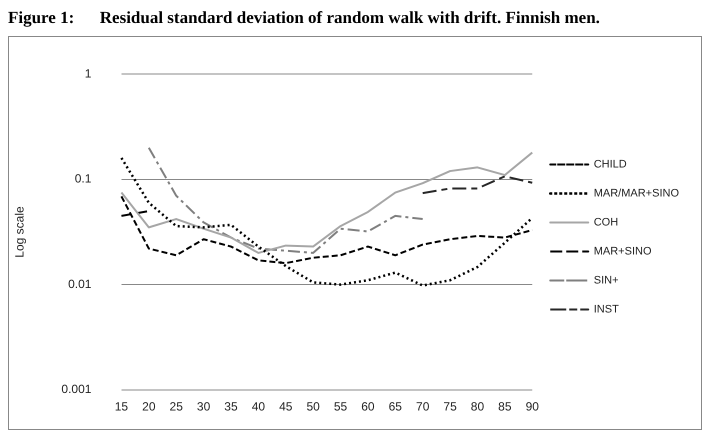 The width and height of the screenshot is (710, 434). Describe the element at coordinates (286, 406) in the screenshot. I see `x-tick-label: 45` at that location.